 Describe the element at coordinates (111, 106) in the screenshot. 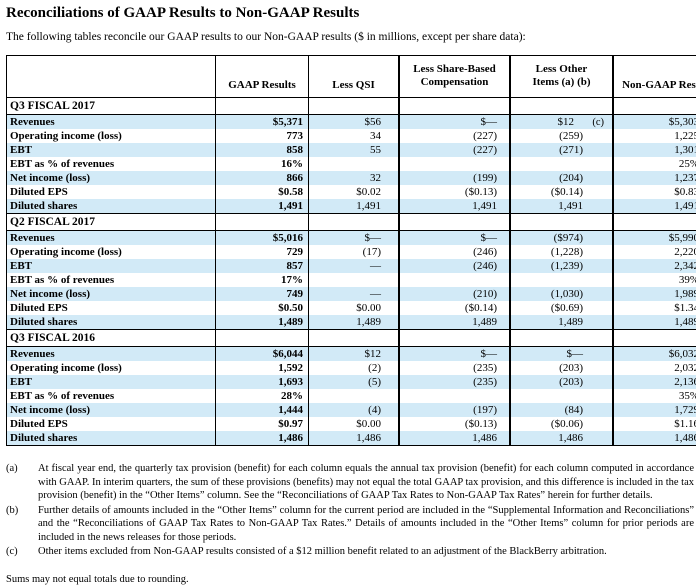

I see `section-label: Q3 FISCAL 2017` at that location.